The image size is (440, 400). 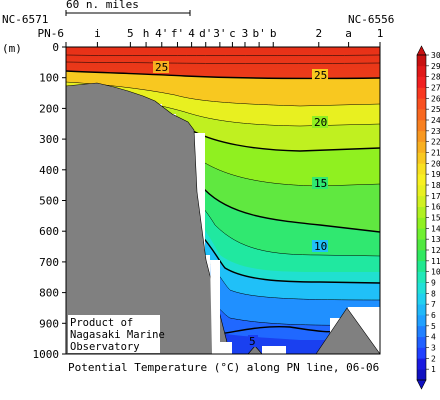 What do you see at coordinates (435, 131) in the screenshot?
I see `colorbar-tick-label: 23` at bounding box center [435, 131].